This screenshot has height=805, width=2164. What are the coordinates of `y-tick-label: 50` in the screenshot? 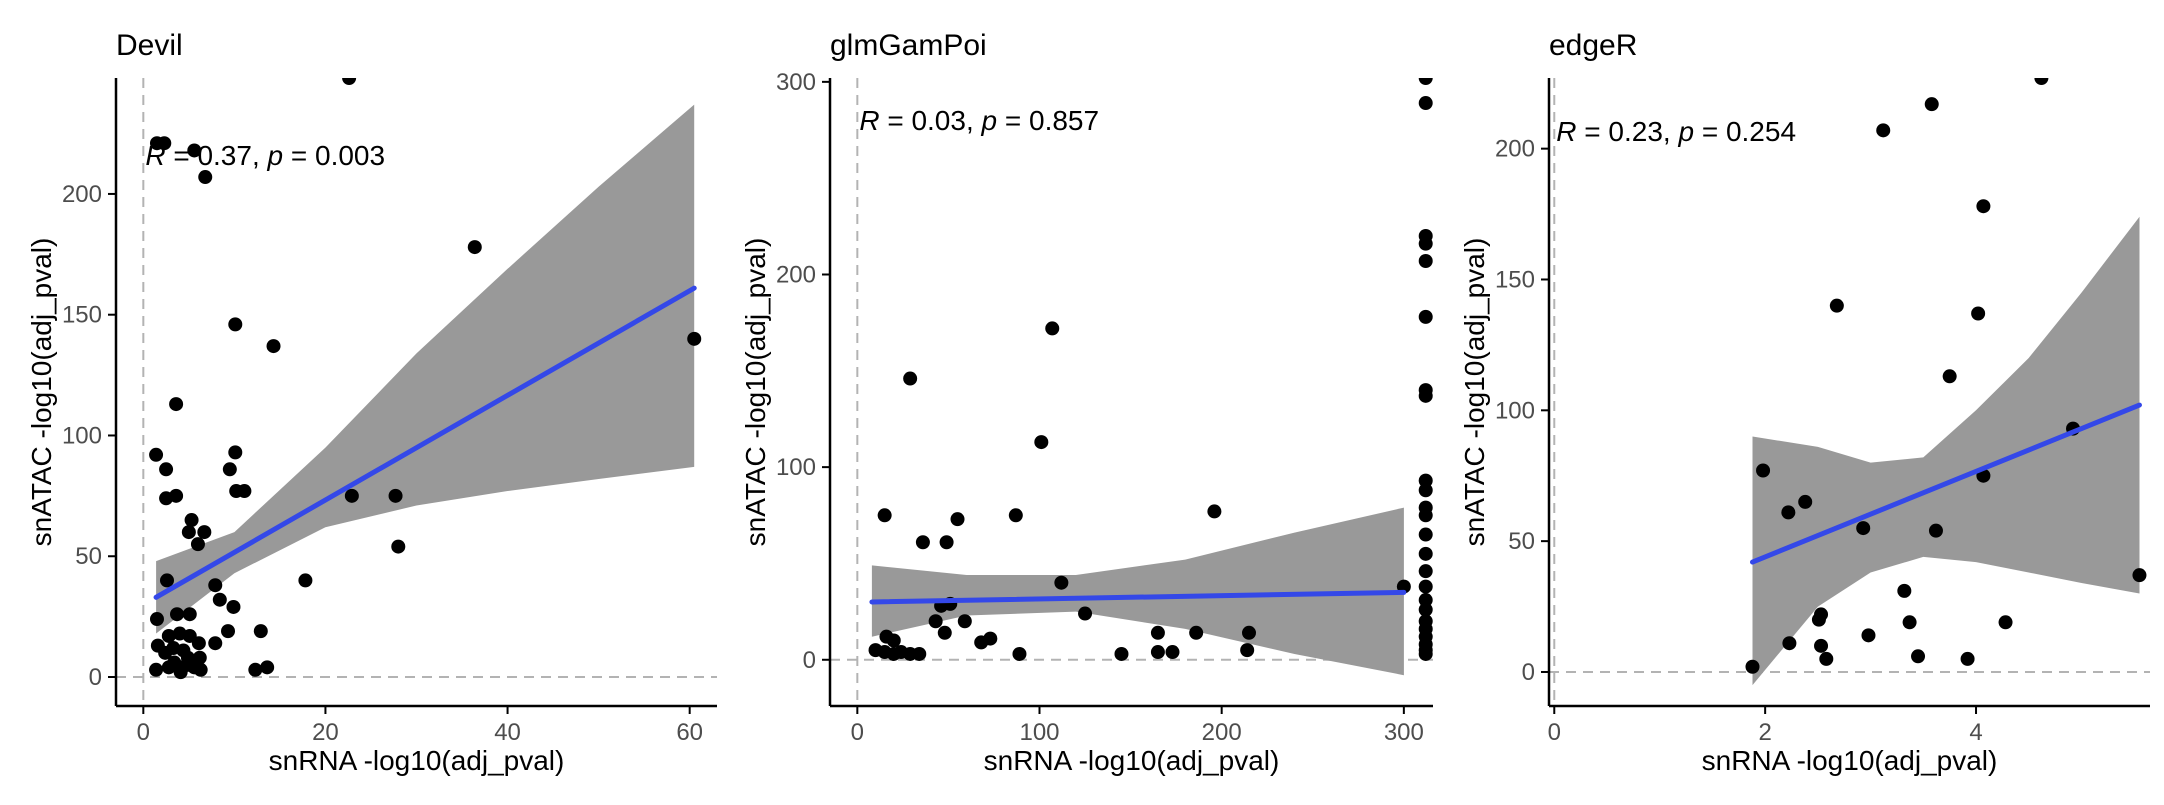 It's located at (1521, 541).